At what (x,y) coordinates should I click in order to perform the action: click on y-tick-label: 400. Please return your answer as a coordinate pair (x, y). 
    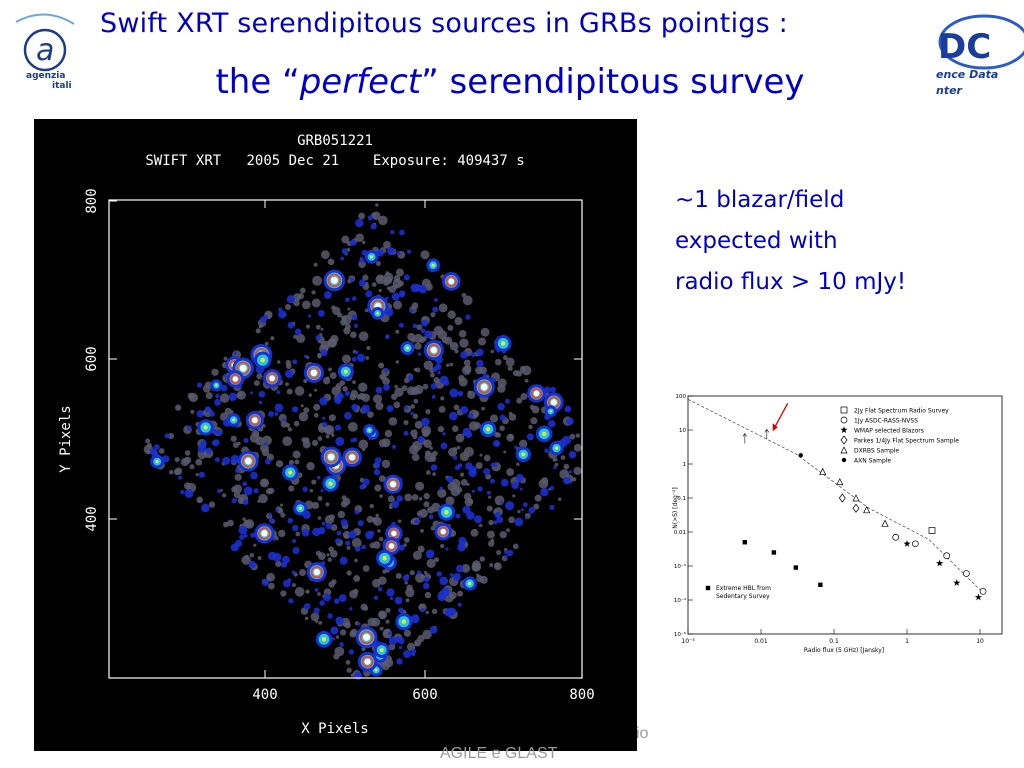
    Looking at the image, I should click on (92, 518).